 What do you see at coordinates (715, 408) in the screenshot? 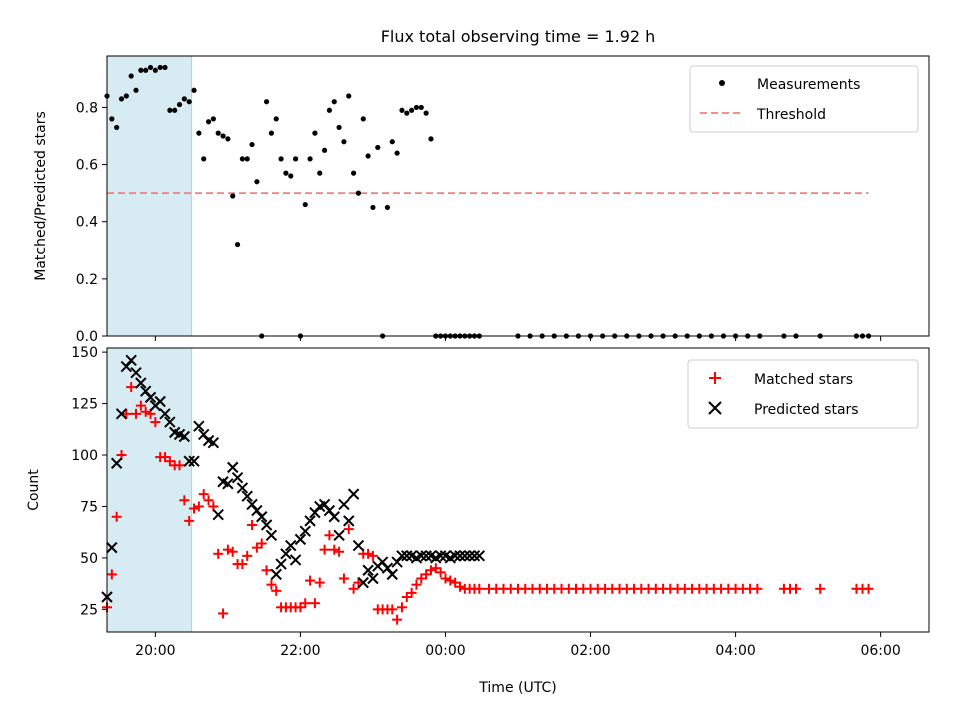
I see `legend-predicted-marker` at bounding box center [715, 408].